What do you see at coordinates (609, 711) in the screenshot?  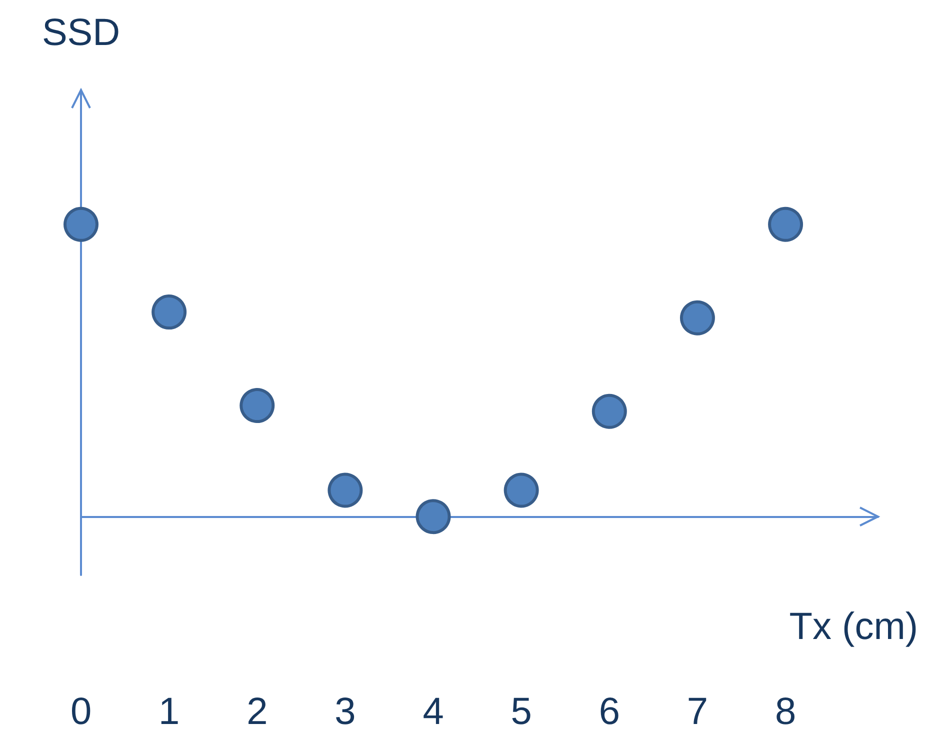 I see `x-tick-label: 6` at bounding box center [609, 711].